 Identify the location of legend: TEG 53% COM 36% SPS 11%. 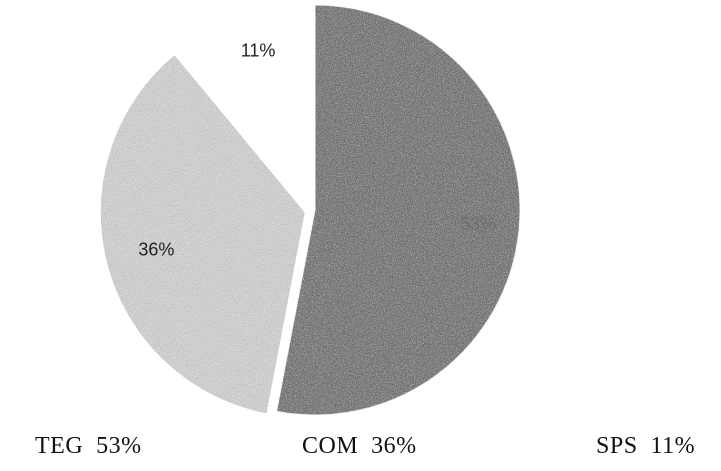
(365, 446).